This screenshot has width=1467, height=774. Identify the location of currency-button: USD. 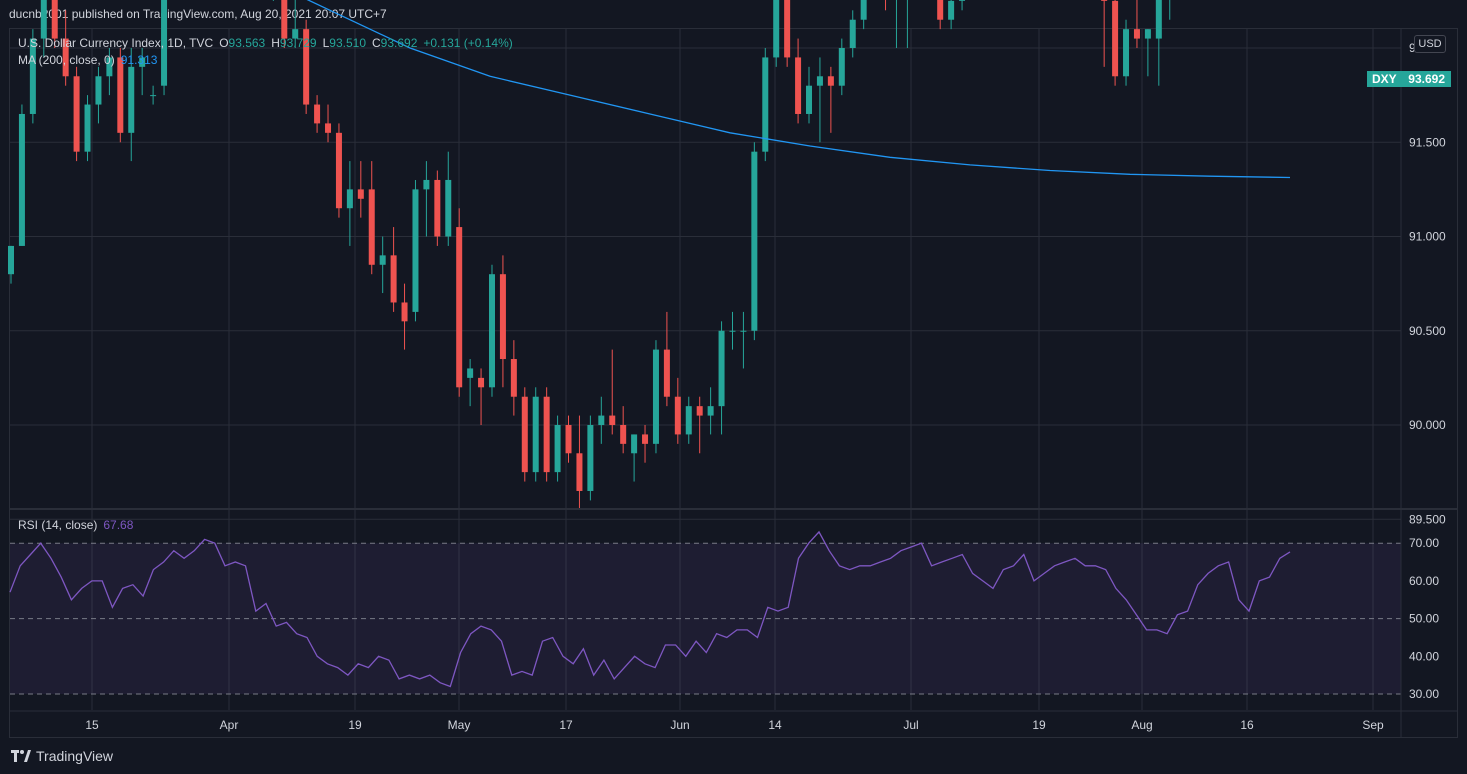
(1430, 44).